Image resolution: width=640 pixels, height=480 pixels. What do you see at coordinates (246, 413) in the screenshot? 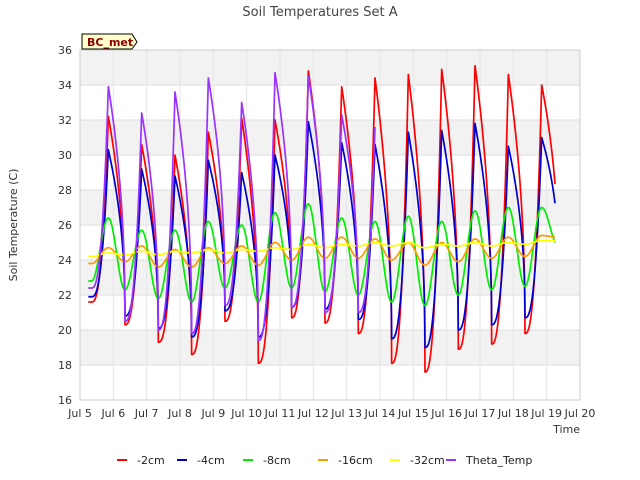
I see `x-tick-label: Jul 10` at bounding box center [246, 413].